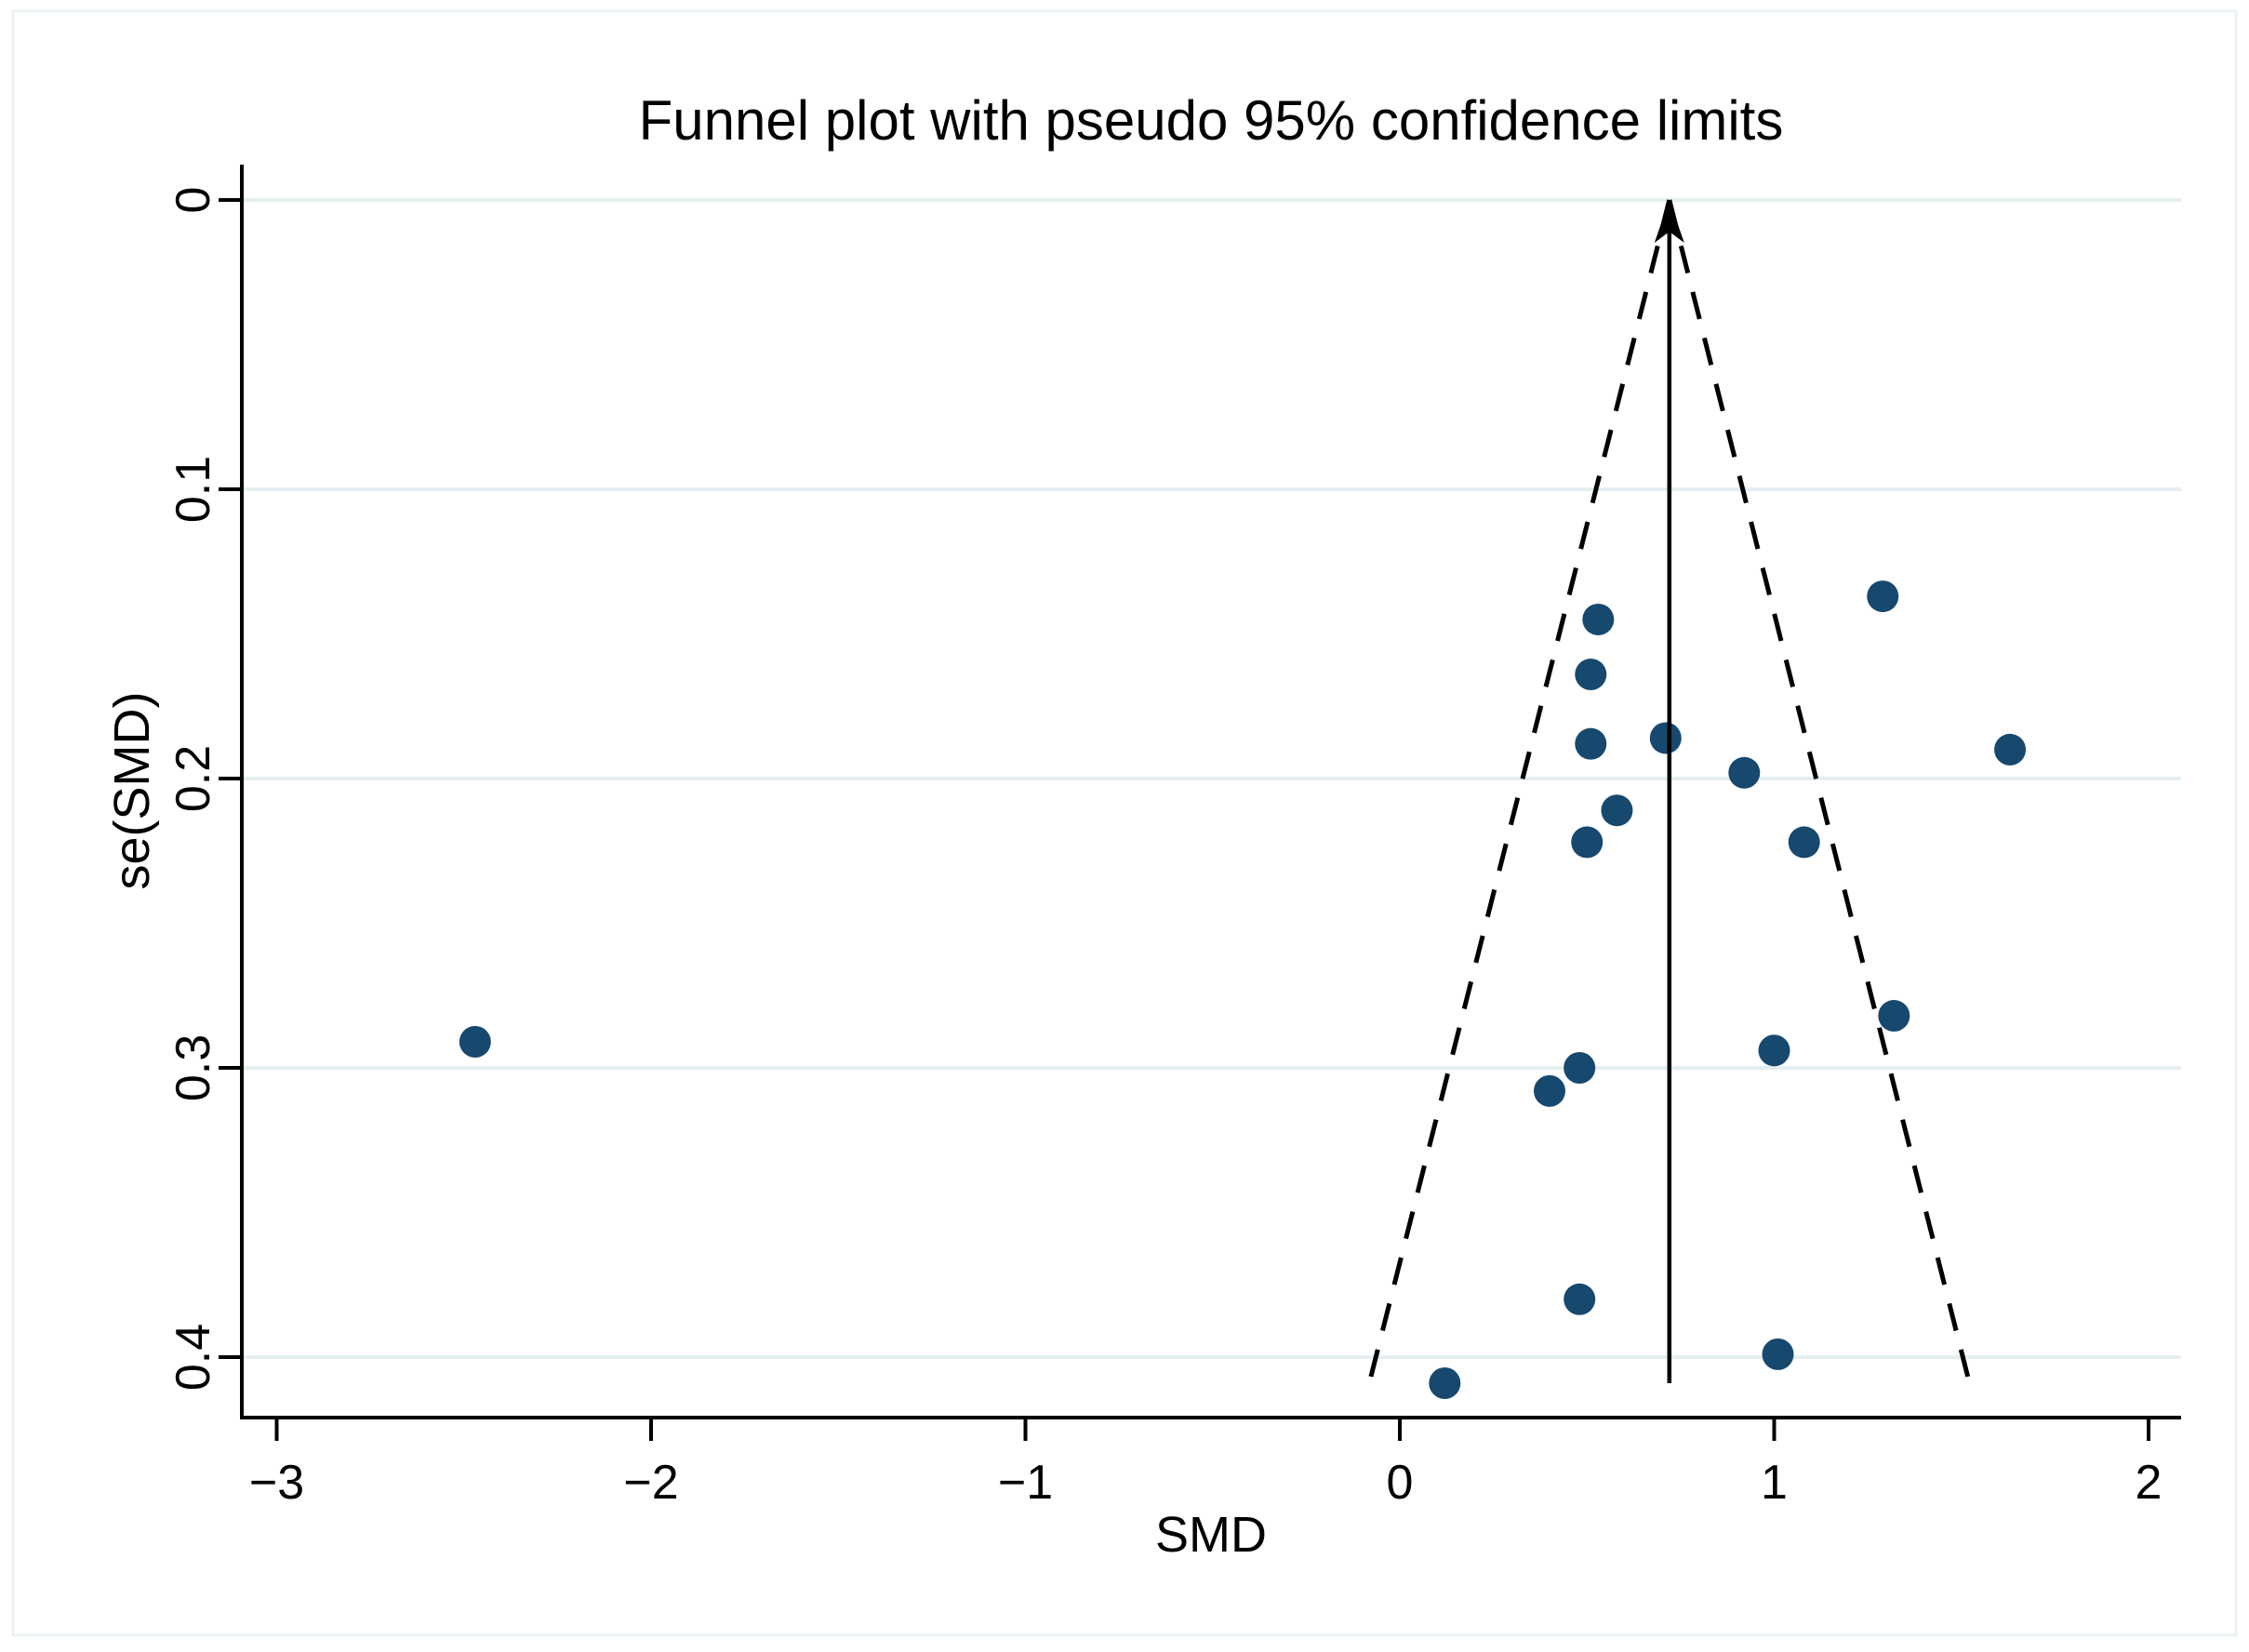 The height and width of the screenshot is (1652, 2249). What do you see at coordinates (193, 1357) in the screenshot?
I see `y-tick-label: 0.4` at bounding box center [193, 1357].